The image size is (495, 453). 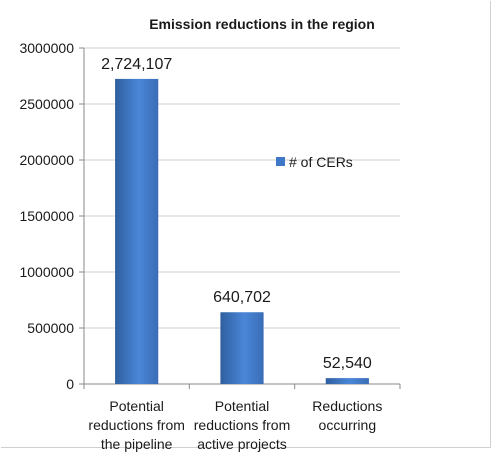 I want to click on y-tick-label: 3000000, so click(x=46, y=48).